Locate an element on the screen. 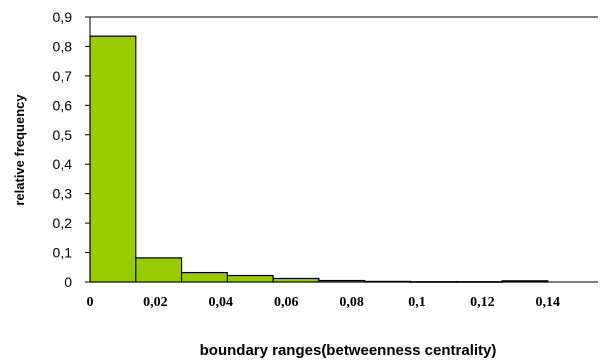 This screenshot has height=362, width=603. x-tick-label: 0,1 is located at coordinates (417, 302).